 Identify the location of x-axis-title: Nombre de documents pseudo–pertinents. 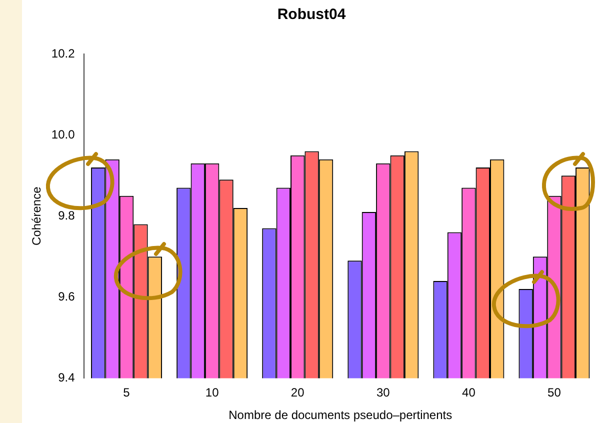
(340, 415).